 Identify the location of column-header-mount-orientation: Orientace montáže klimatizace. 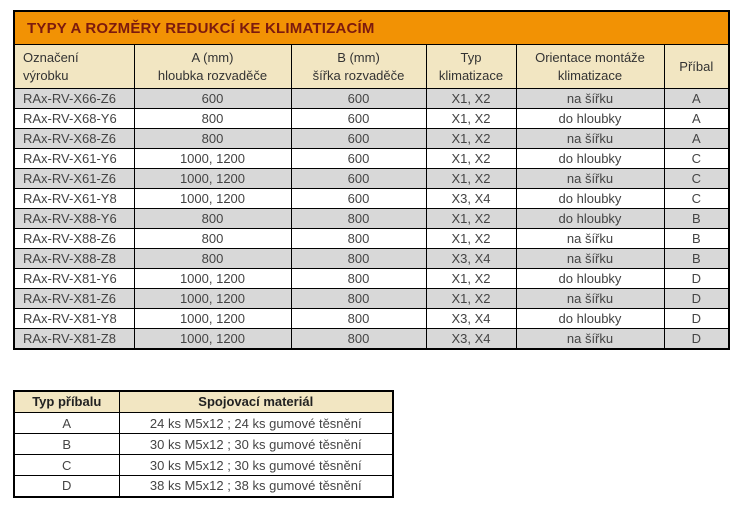
(590, 66).